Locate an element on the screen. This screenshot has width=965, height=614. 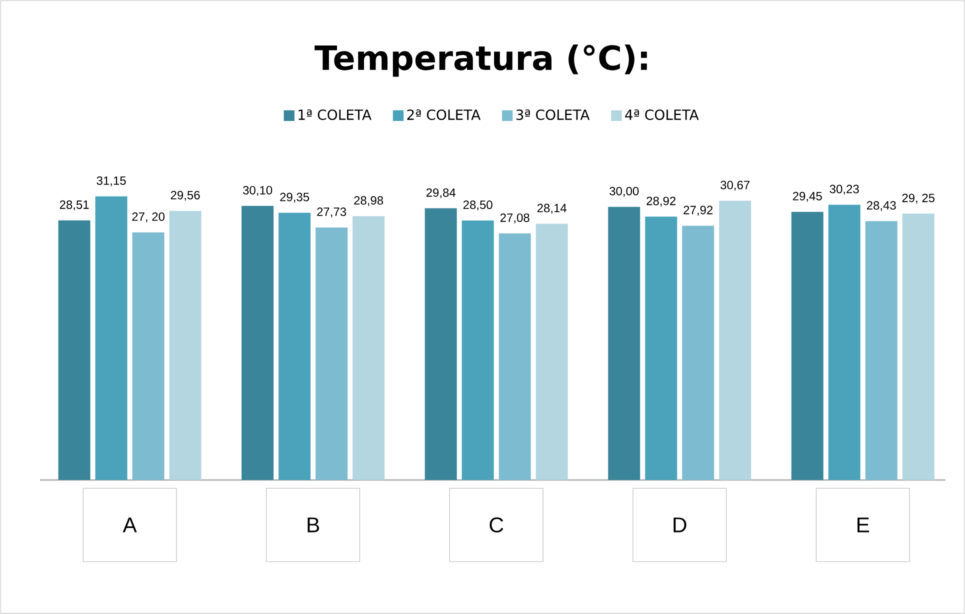
data-label: 30,00 is located at coordinates (624, 191).